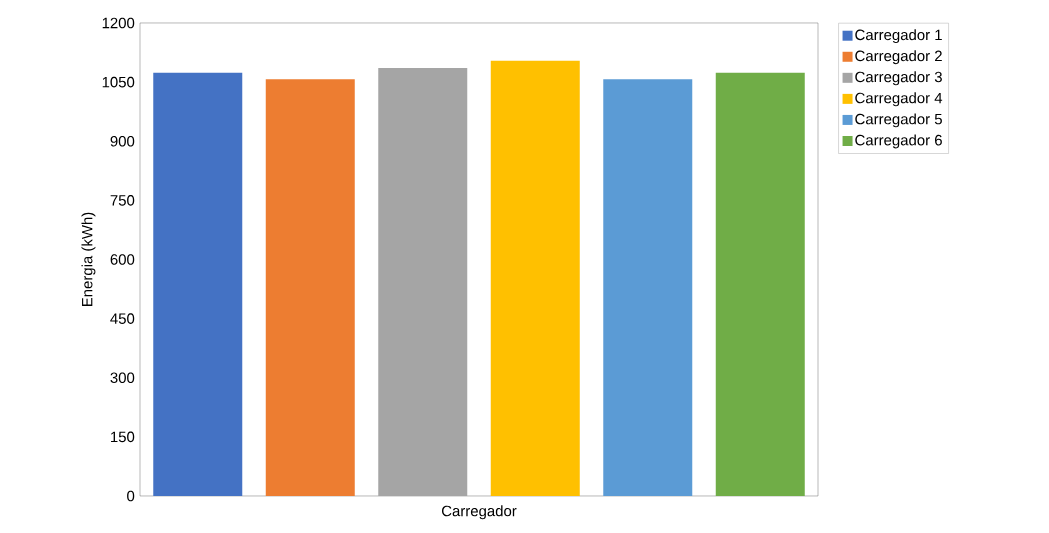  I want to click on y-tick-label: 600, so click(122, 259).